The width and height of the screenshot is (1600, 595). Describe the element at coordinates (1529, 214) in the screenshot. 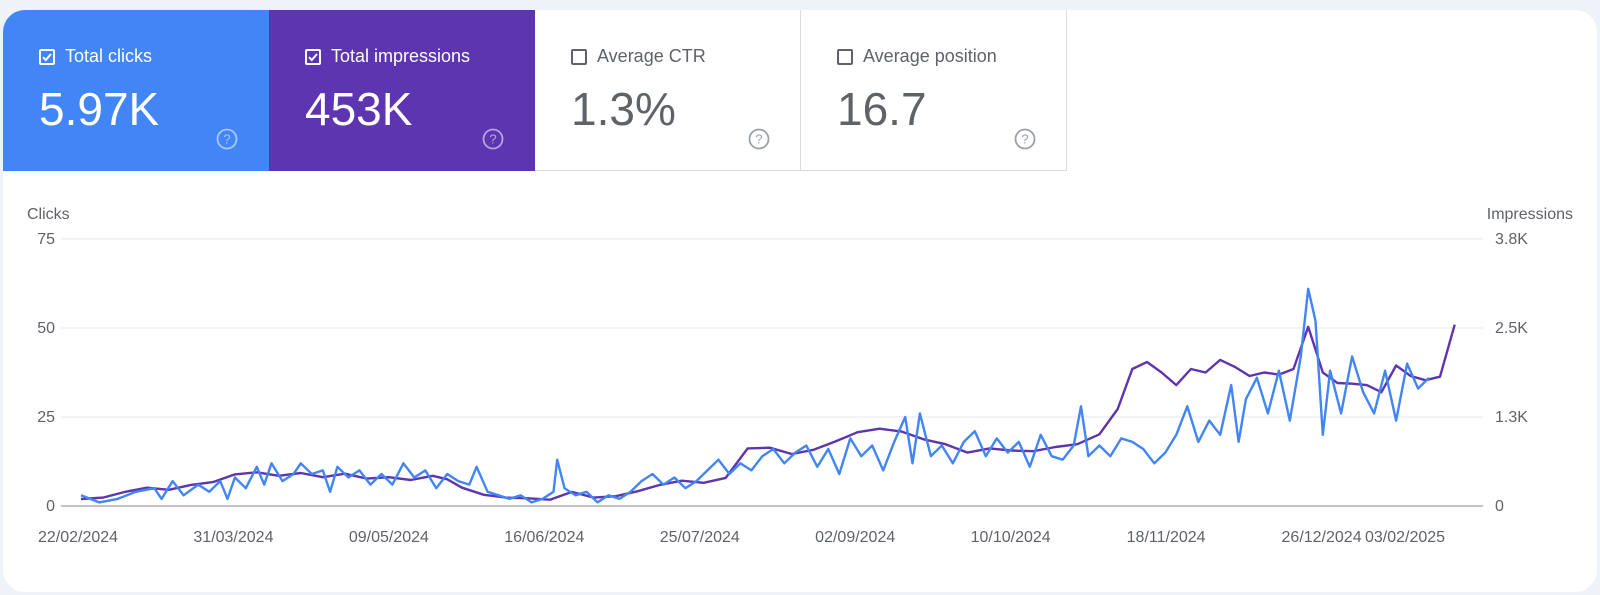

I see `right-axis-title: Impressions` at that location.